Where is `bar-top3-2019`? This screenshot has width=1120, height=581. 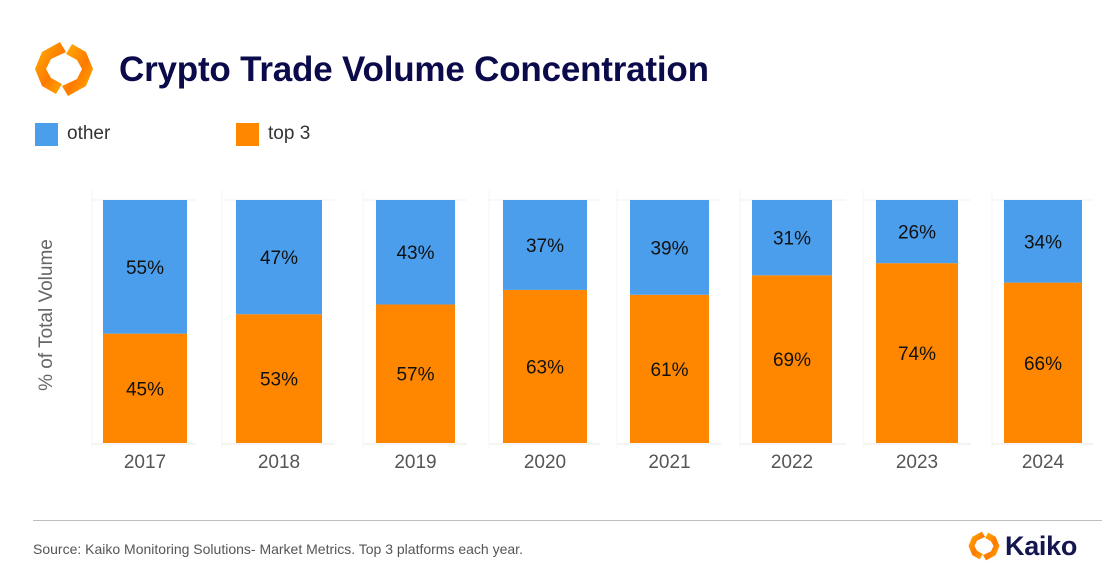
bar-top3-2019 is located at coordinates (415, 373).